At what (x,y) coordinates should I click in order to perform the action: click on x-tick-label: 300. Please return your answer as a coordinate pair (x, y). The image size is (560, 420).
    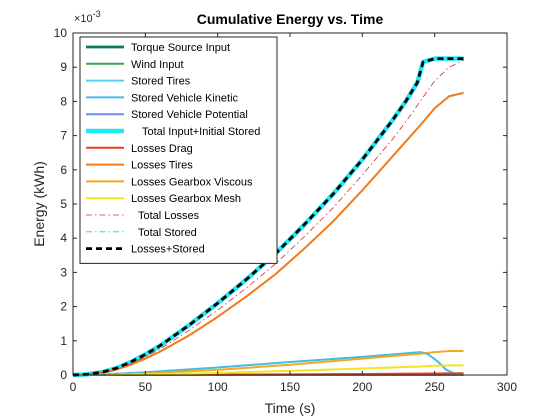
    Looking at the image, I should click on (507, 387).